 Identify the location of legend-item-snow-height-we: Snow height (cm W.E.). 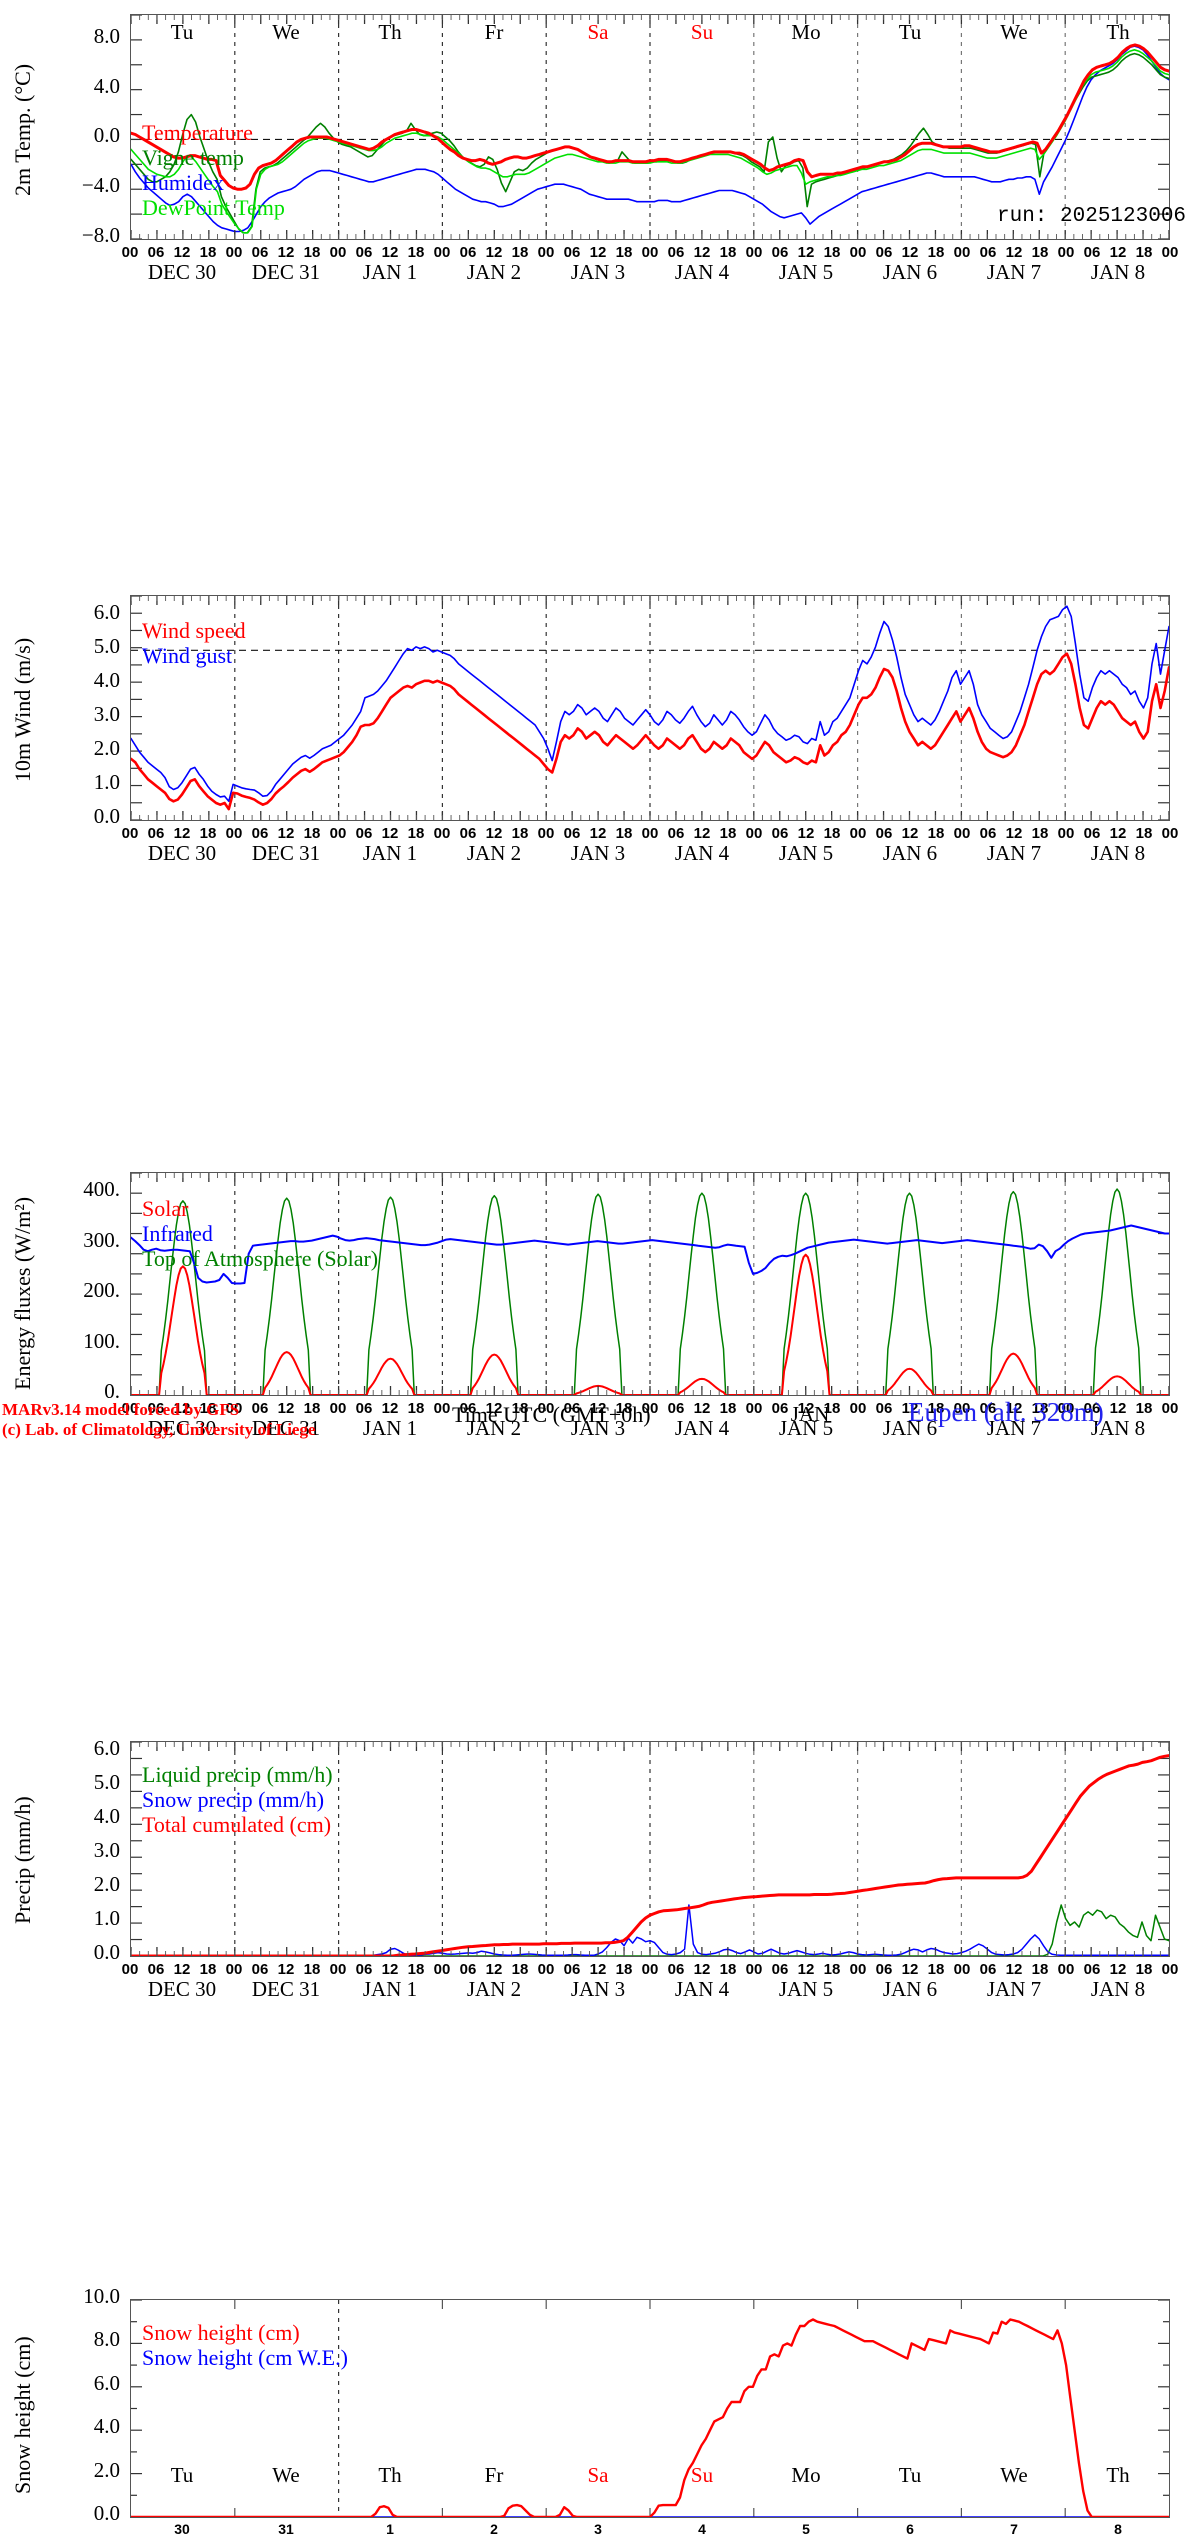
(245, 2357).